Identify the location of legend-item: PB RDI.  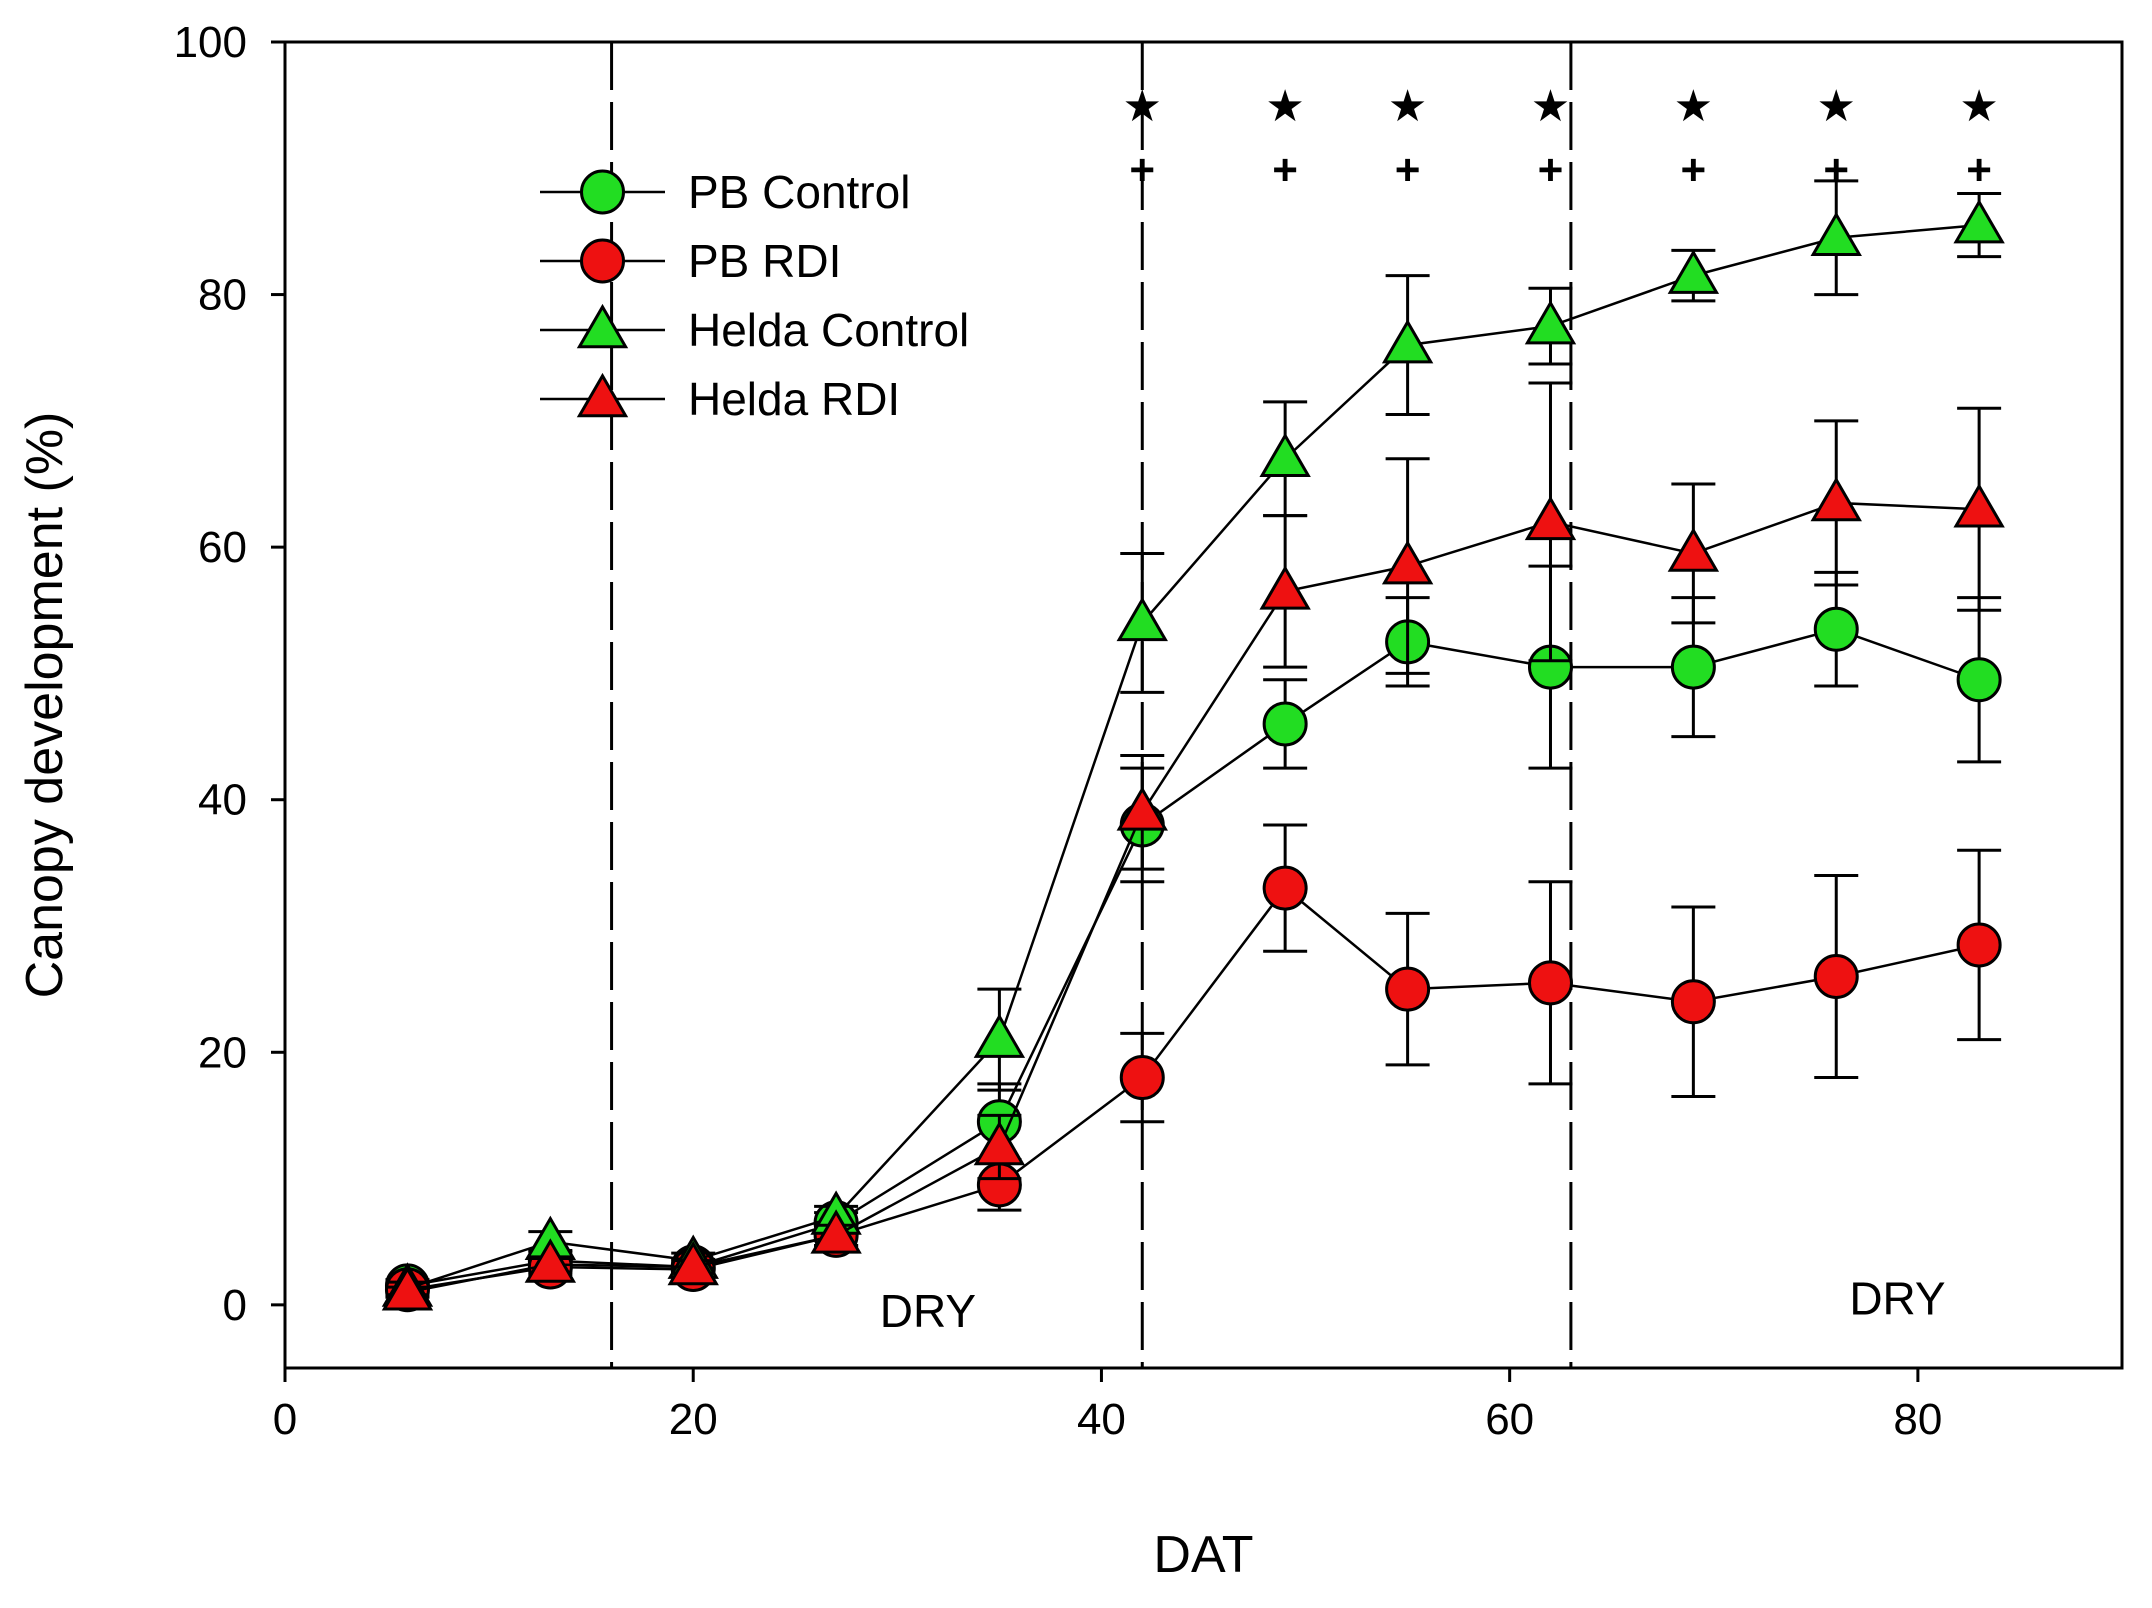
(690, 261).